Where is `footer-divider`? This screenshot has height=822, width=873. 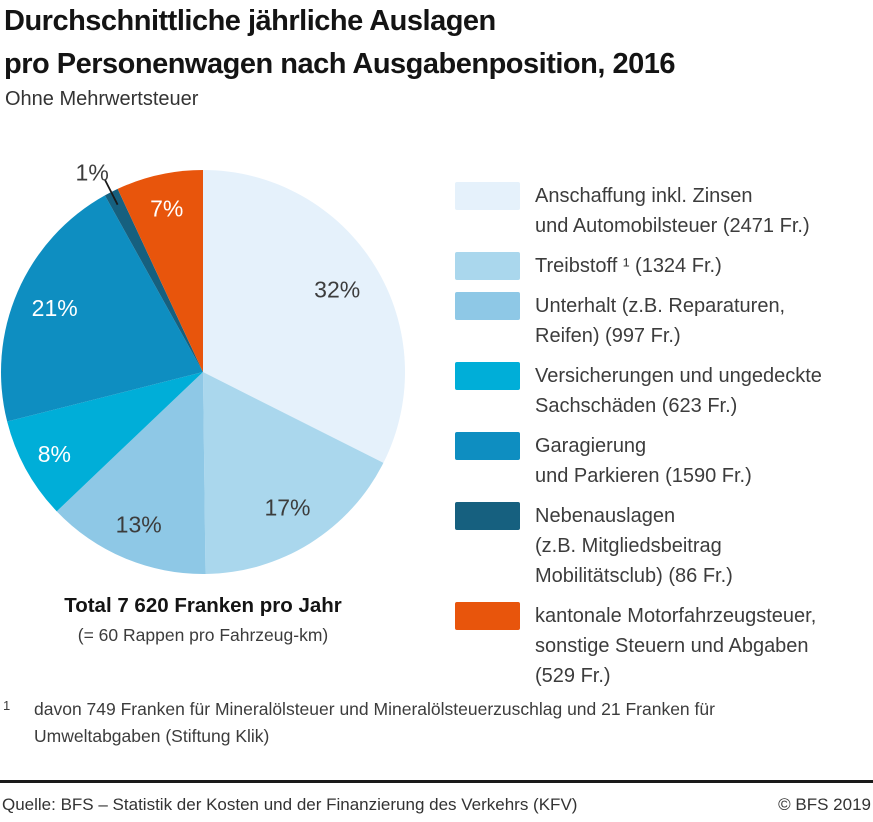 footer-divider is located at coordinates (436, 781).